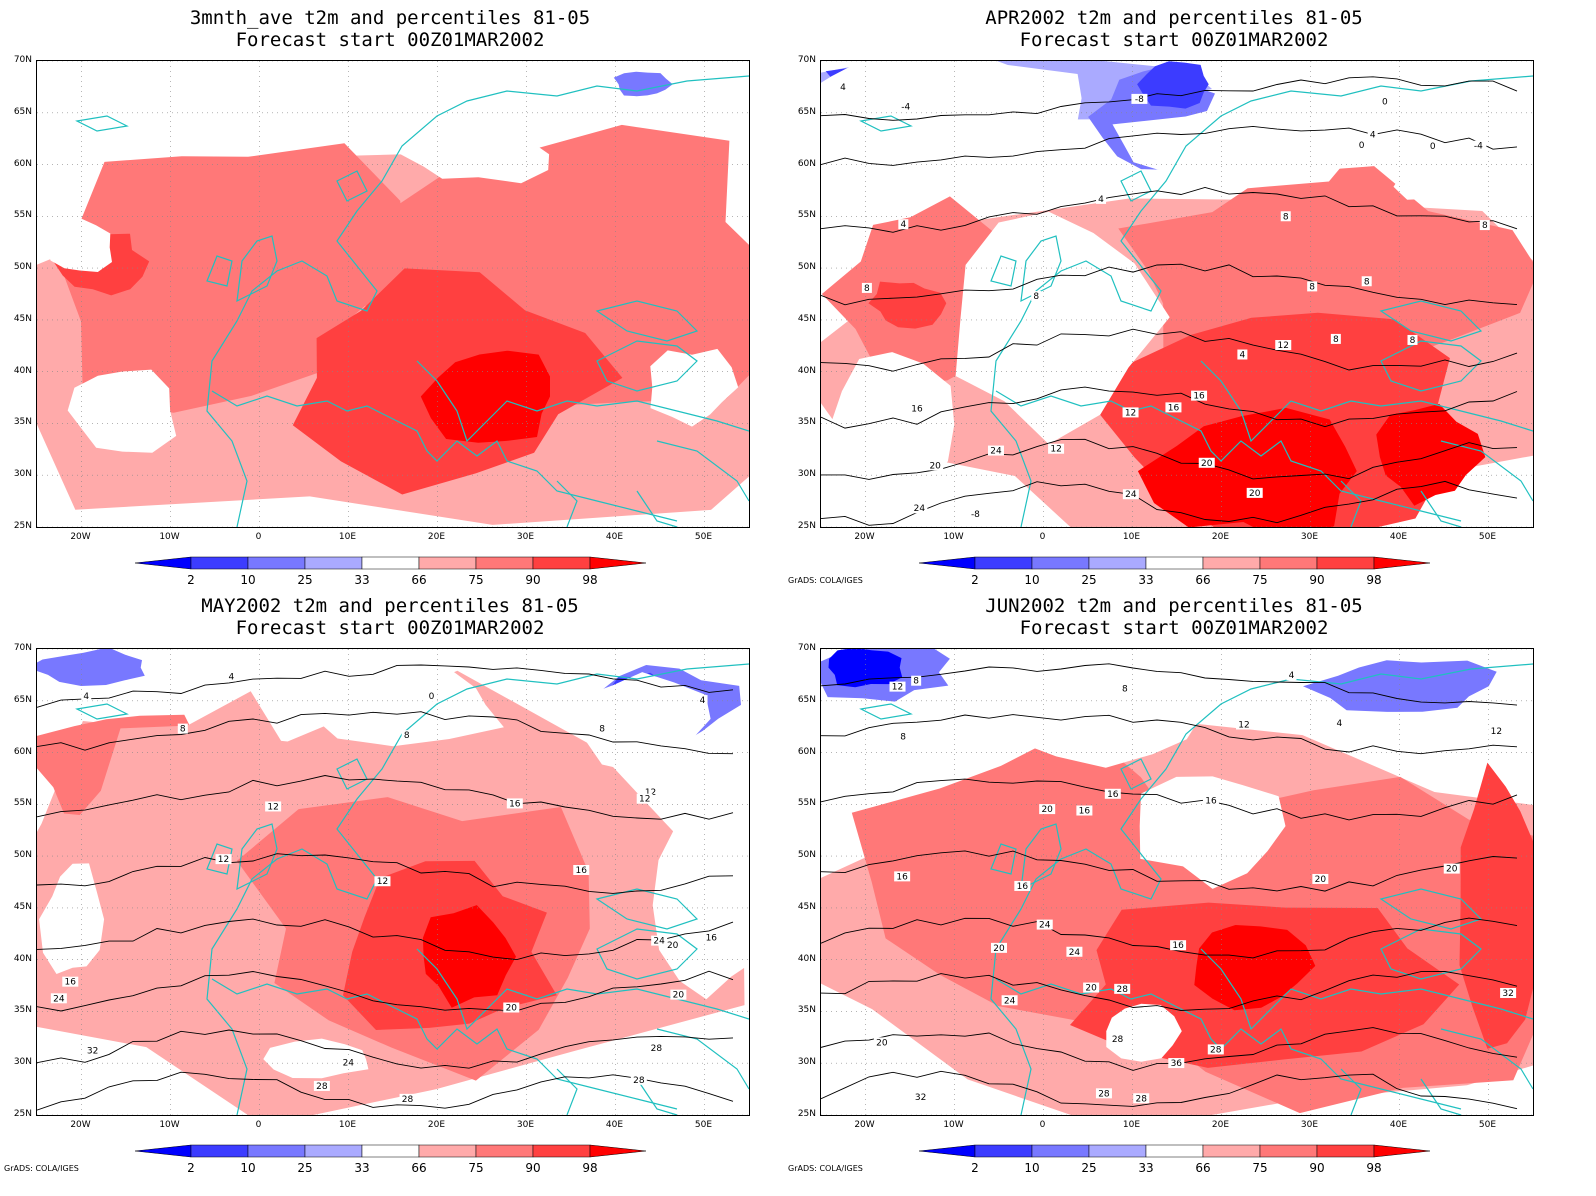 The width and height of the screenshot is (1596, 1196). Describe the element at coordinates (806, 422) in the screenshot. I see `lat-tick-label: 35N` at that location.